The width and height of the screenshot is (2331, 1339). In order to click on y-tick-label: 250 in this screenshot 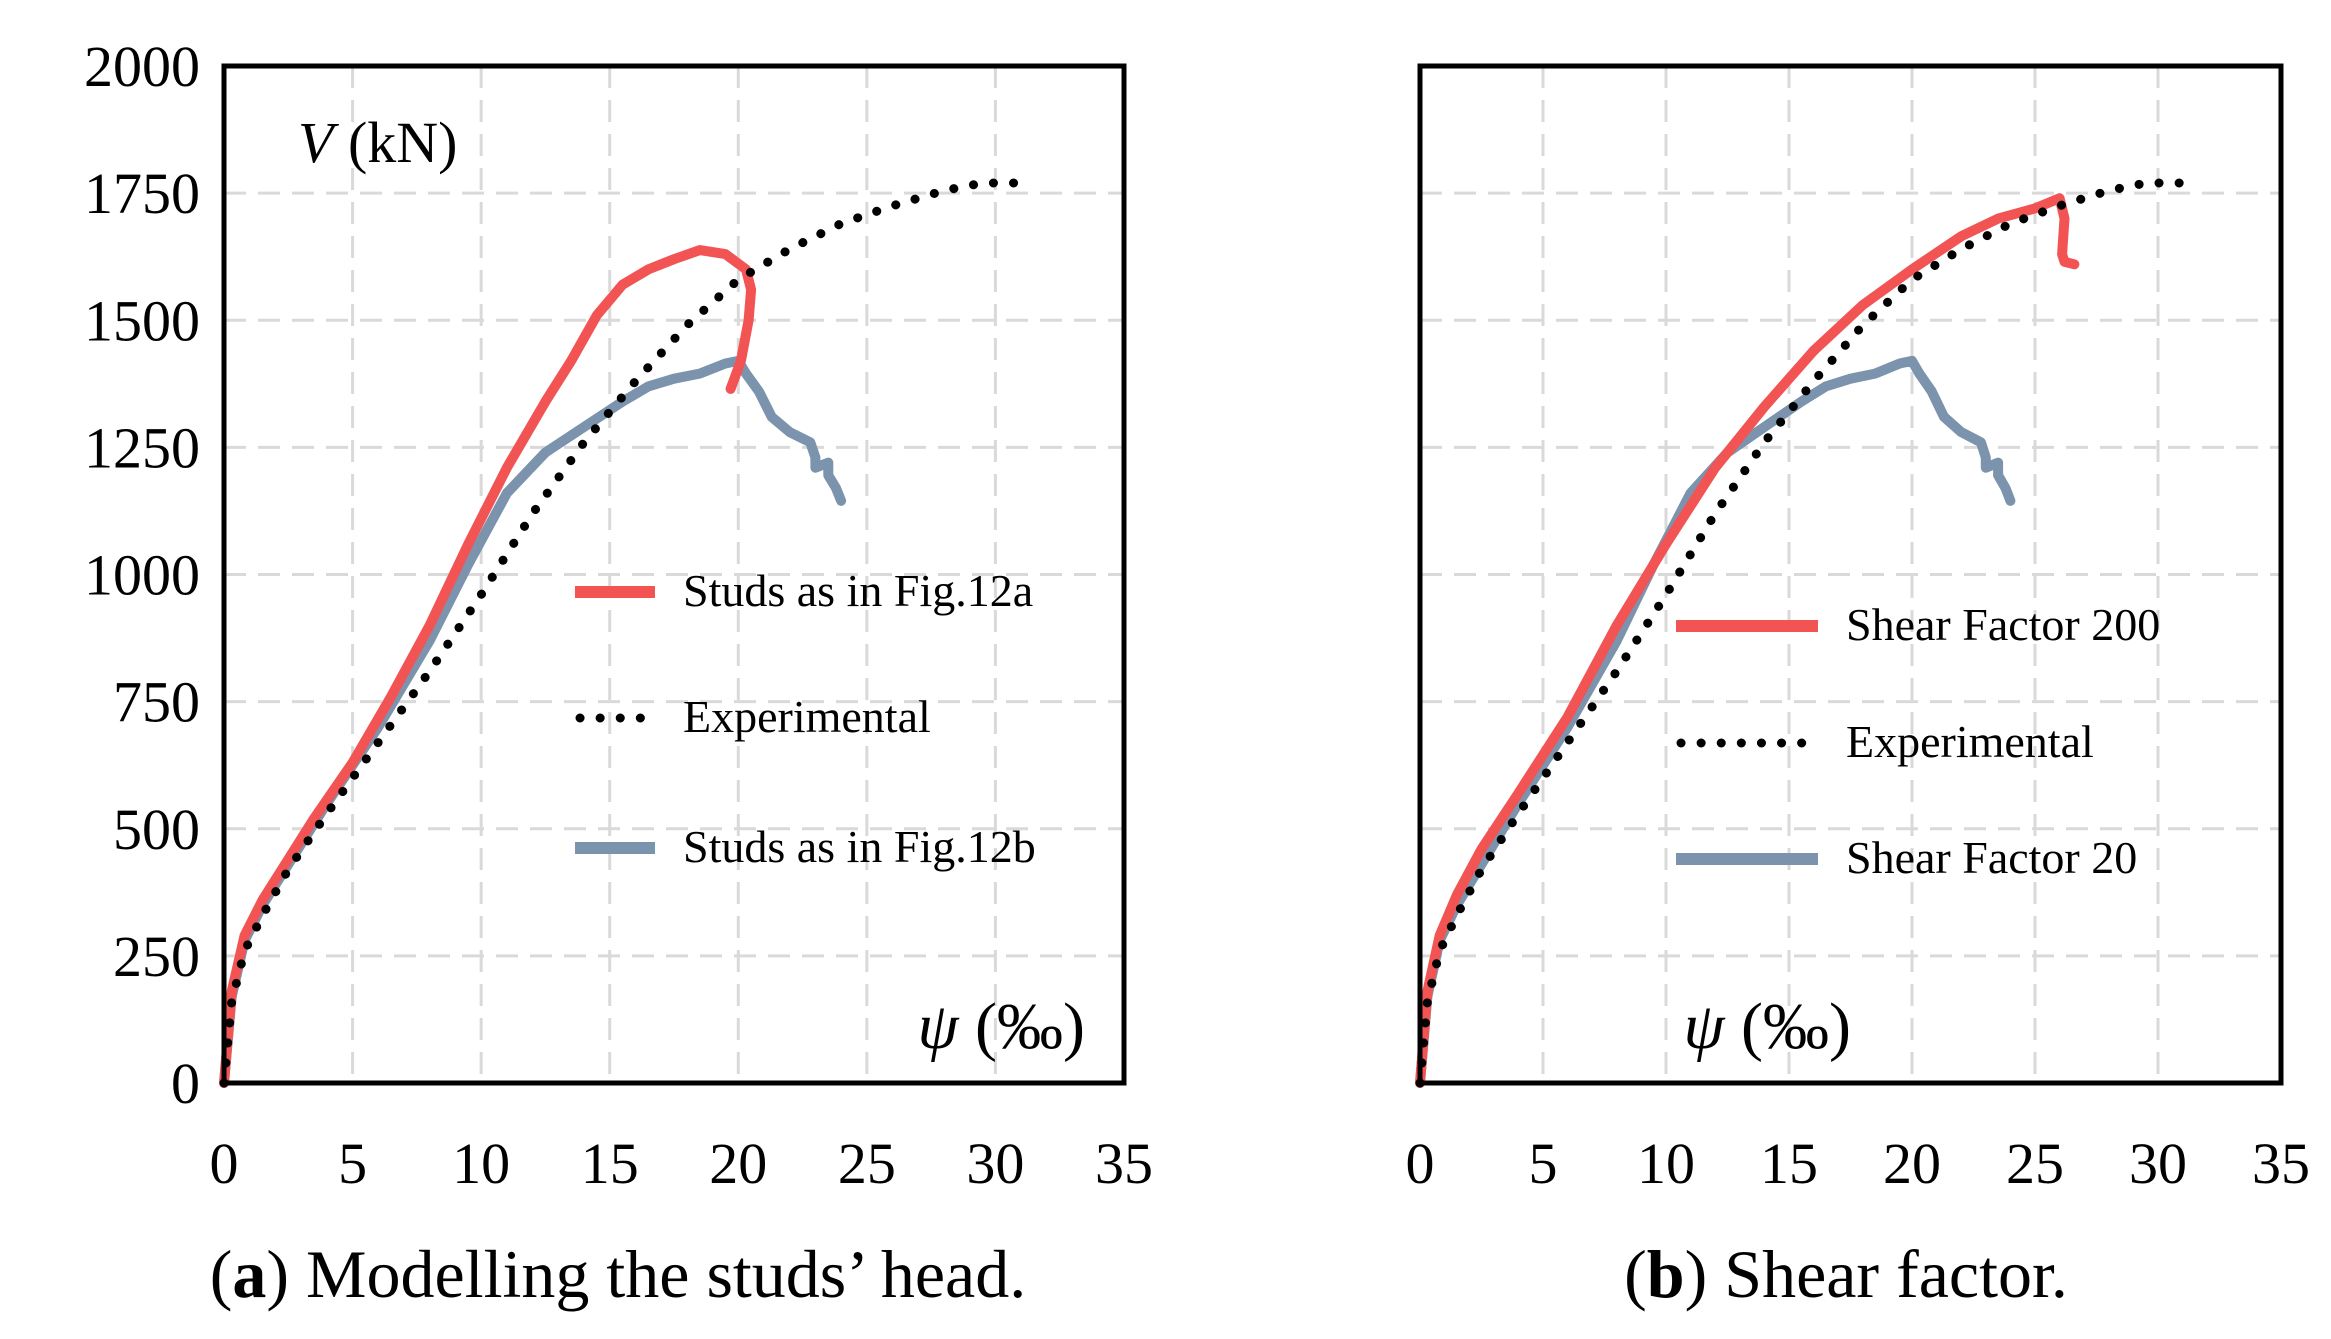, I will do `click(156, 956)`.